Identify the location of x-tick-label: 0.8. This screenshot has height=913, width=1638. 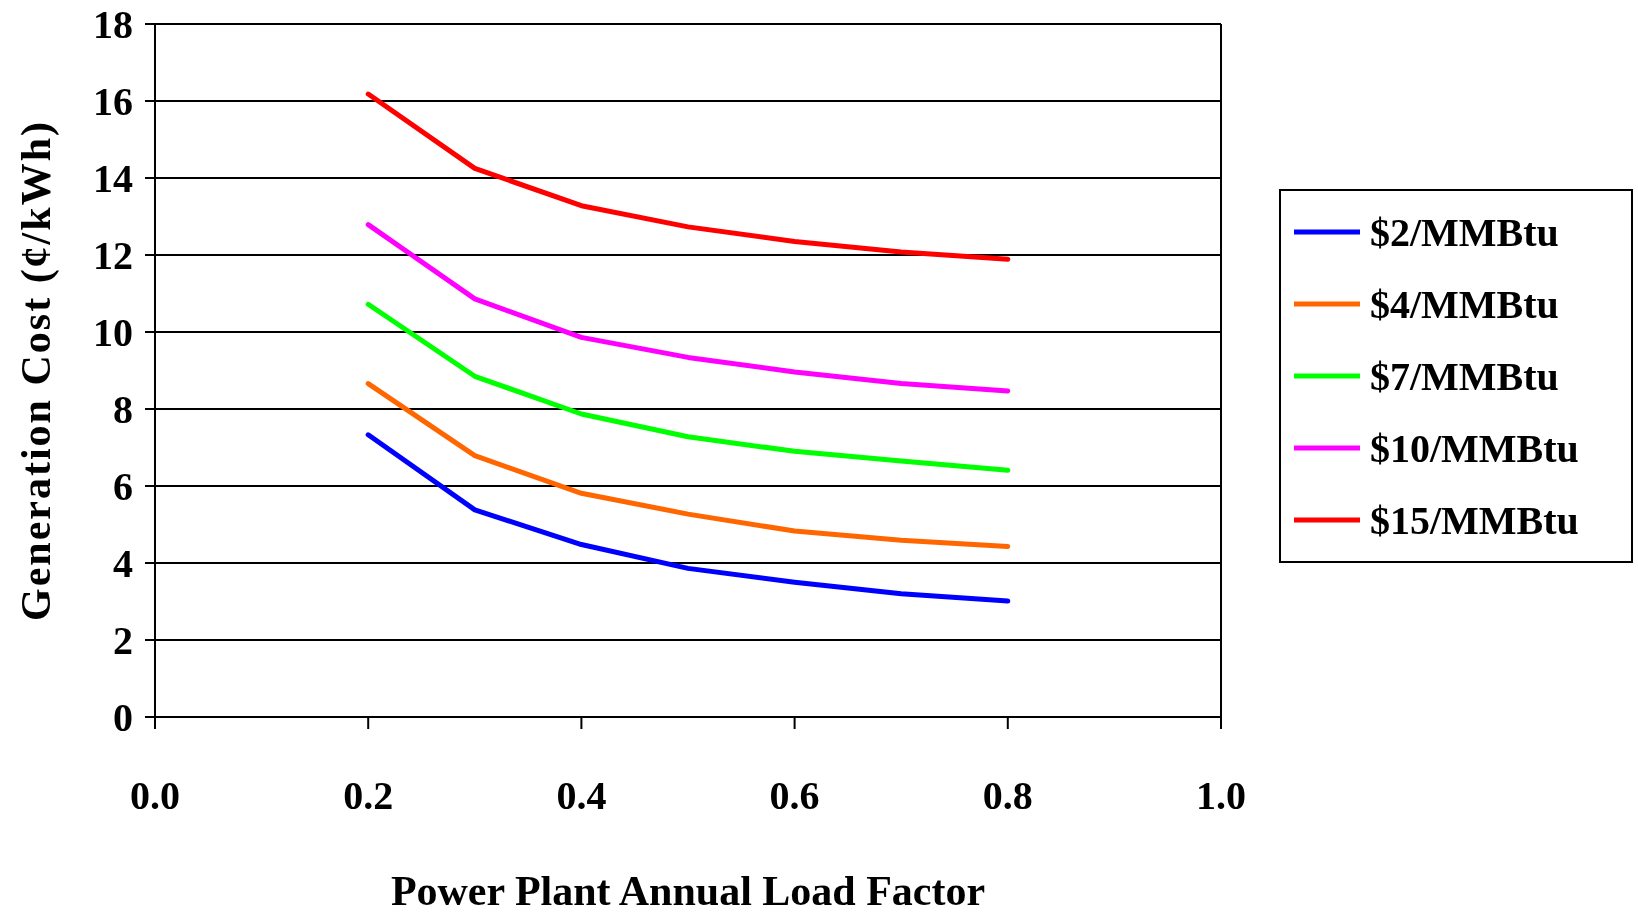
(1007, 795).